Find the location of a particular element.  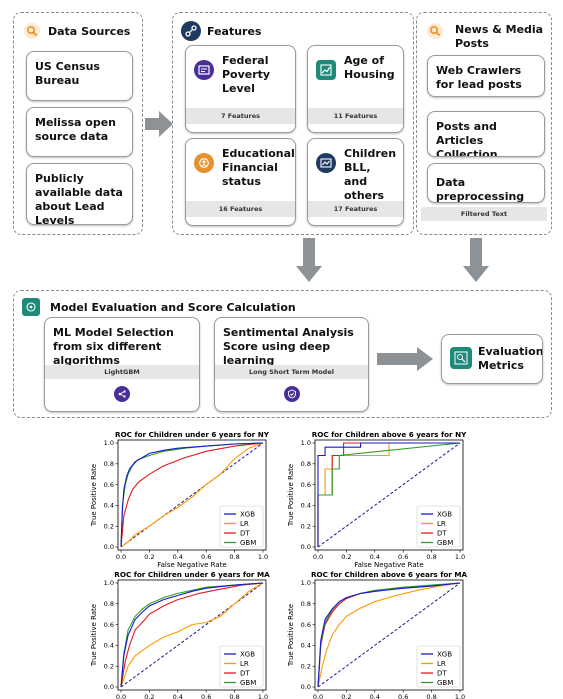

magnifier-icon is located at coordinates (32, 31).